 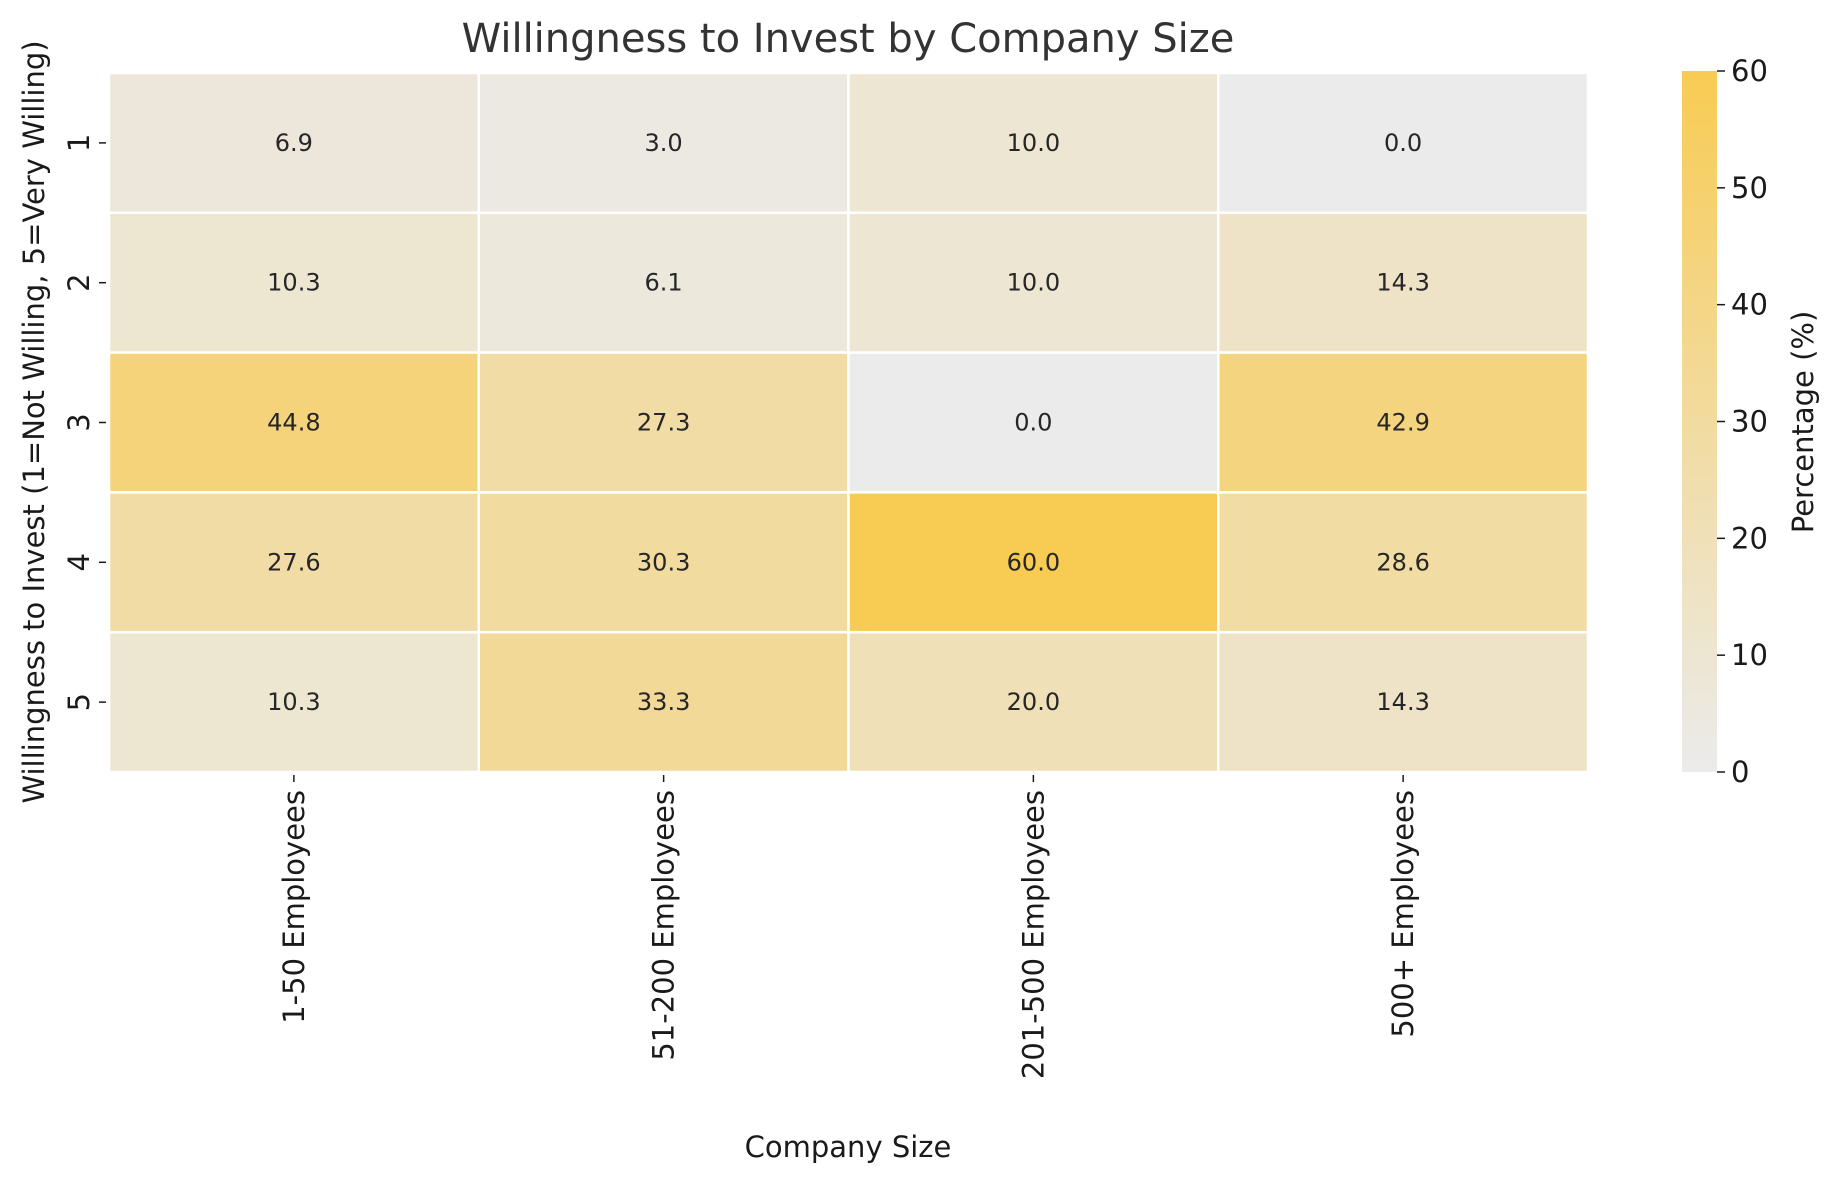 I want to click on colorbar-tick-label: 40, so click(x=1749, y=305).